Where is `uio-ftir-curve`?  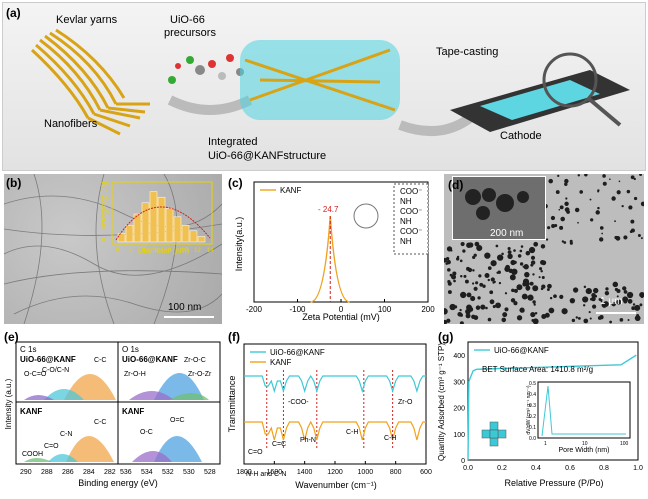 uio-ftir-curve is located at coordinates (335, 384).